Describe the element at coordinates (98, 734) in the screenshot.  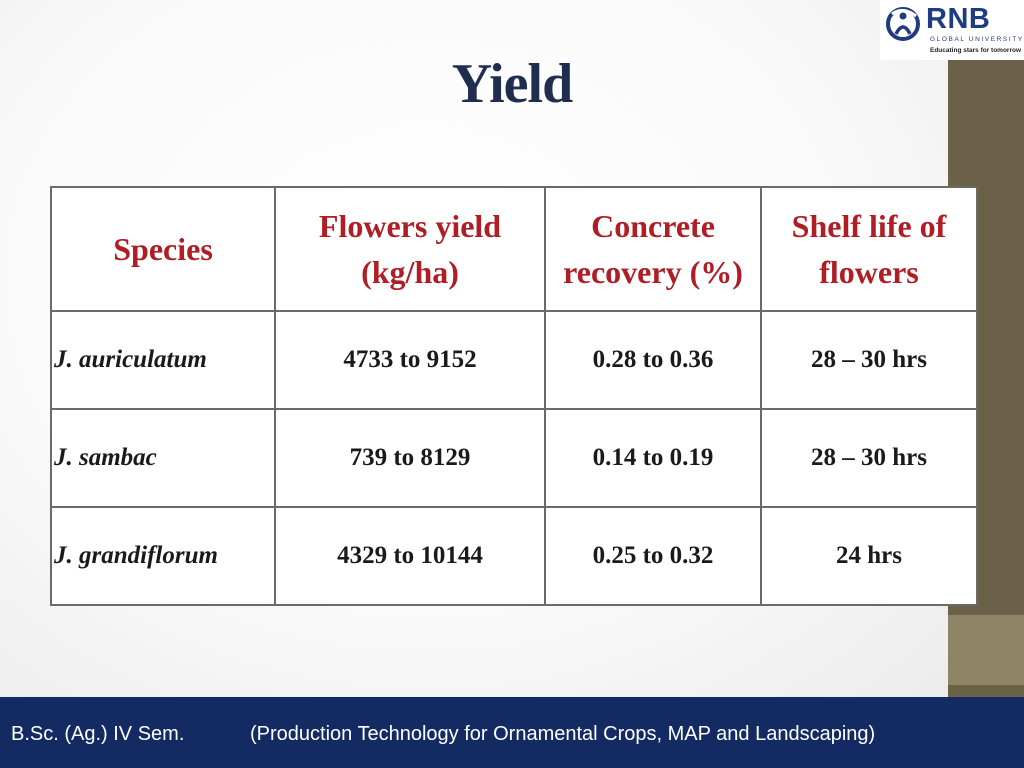
I see `footer-course: B.Sc. (Ag.) IV Sem.` at that location.